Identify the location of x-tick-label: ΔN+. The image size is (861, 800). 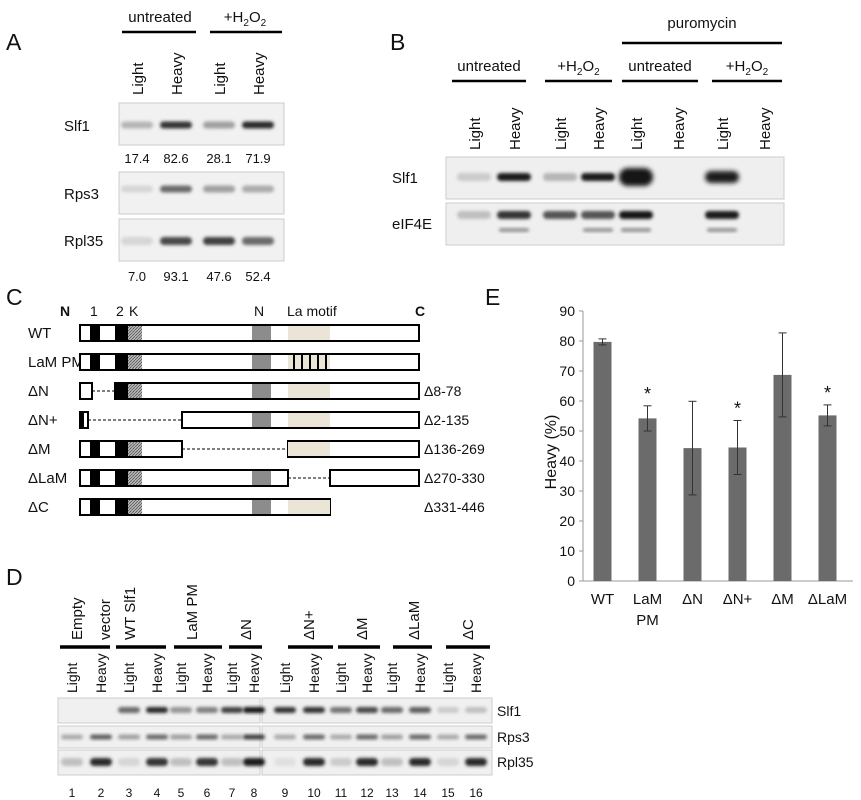
(738, 599).